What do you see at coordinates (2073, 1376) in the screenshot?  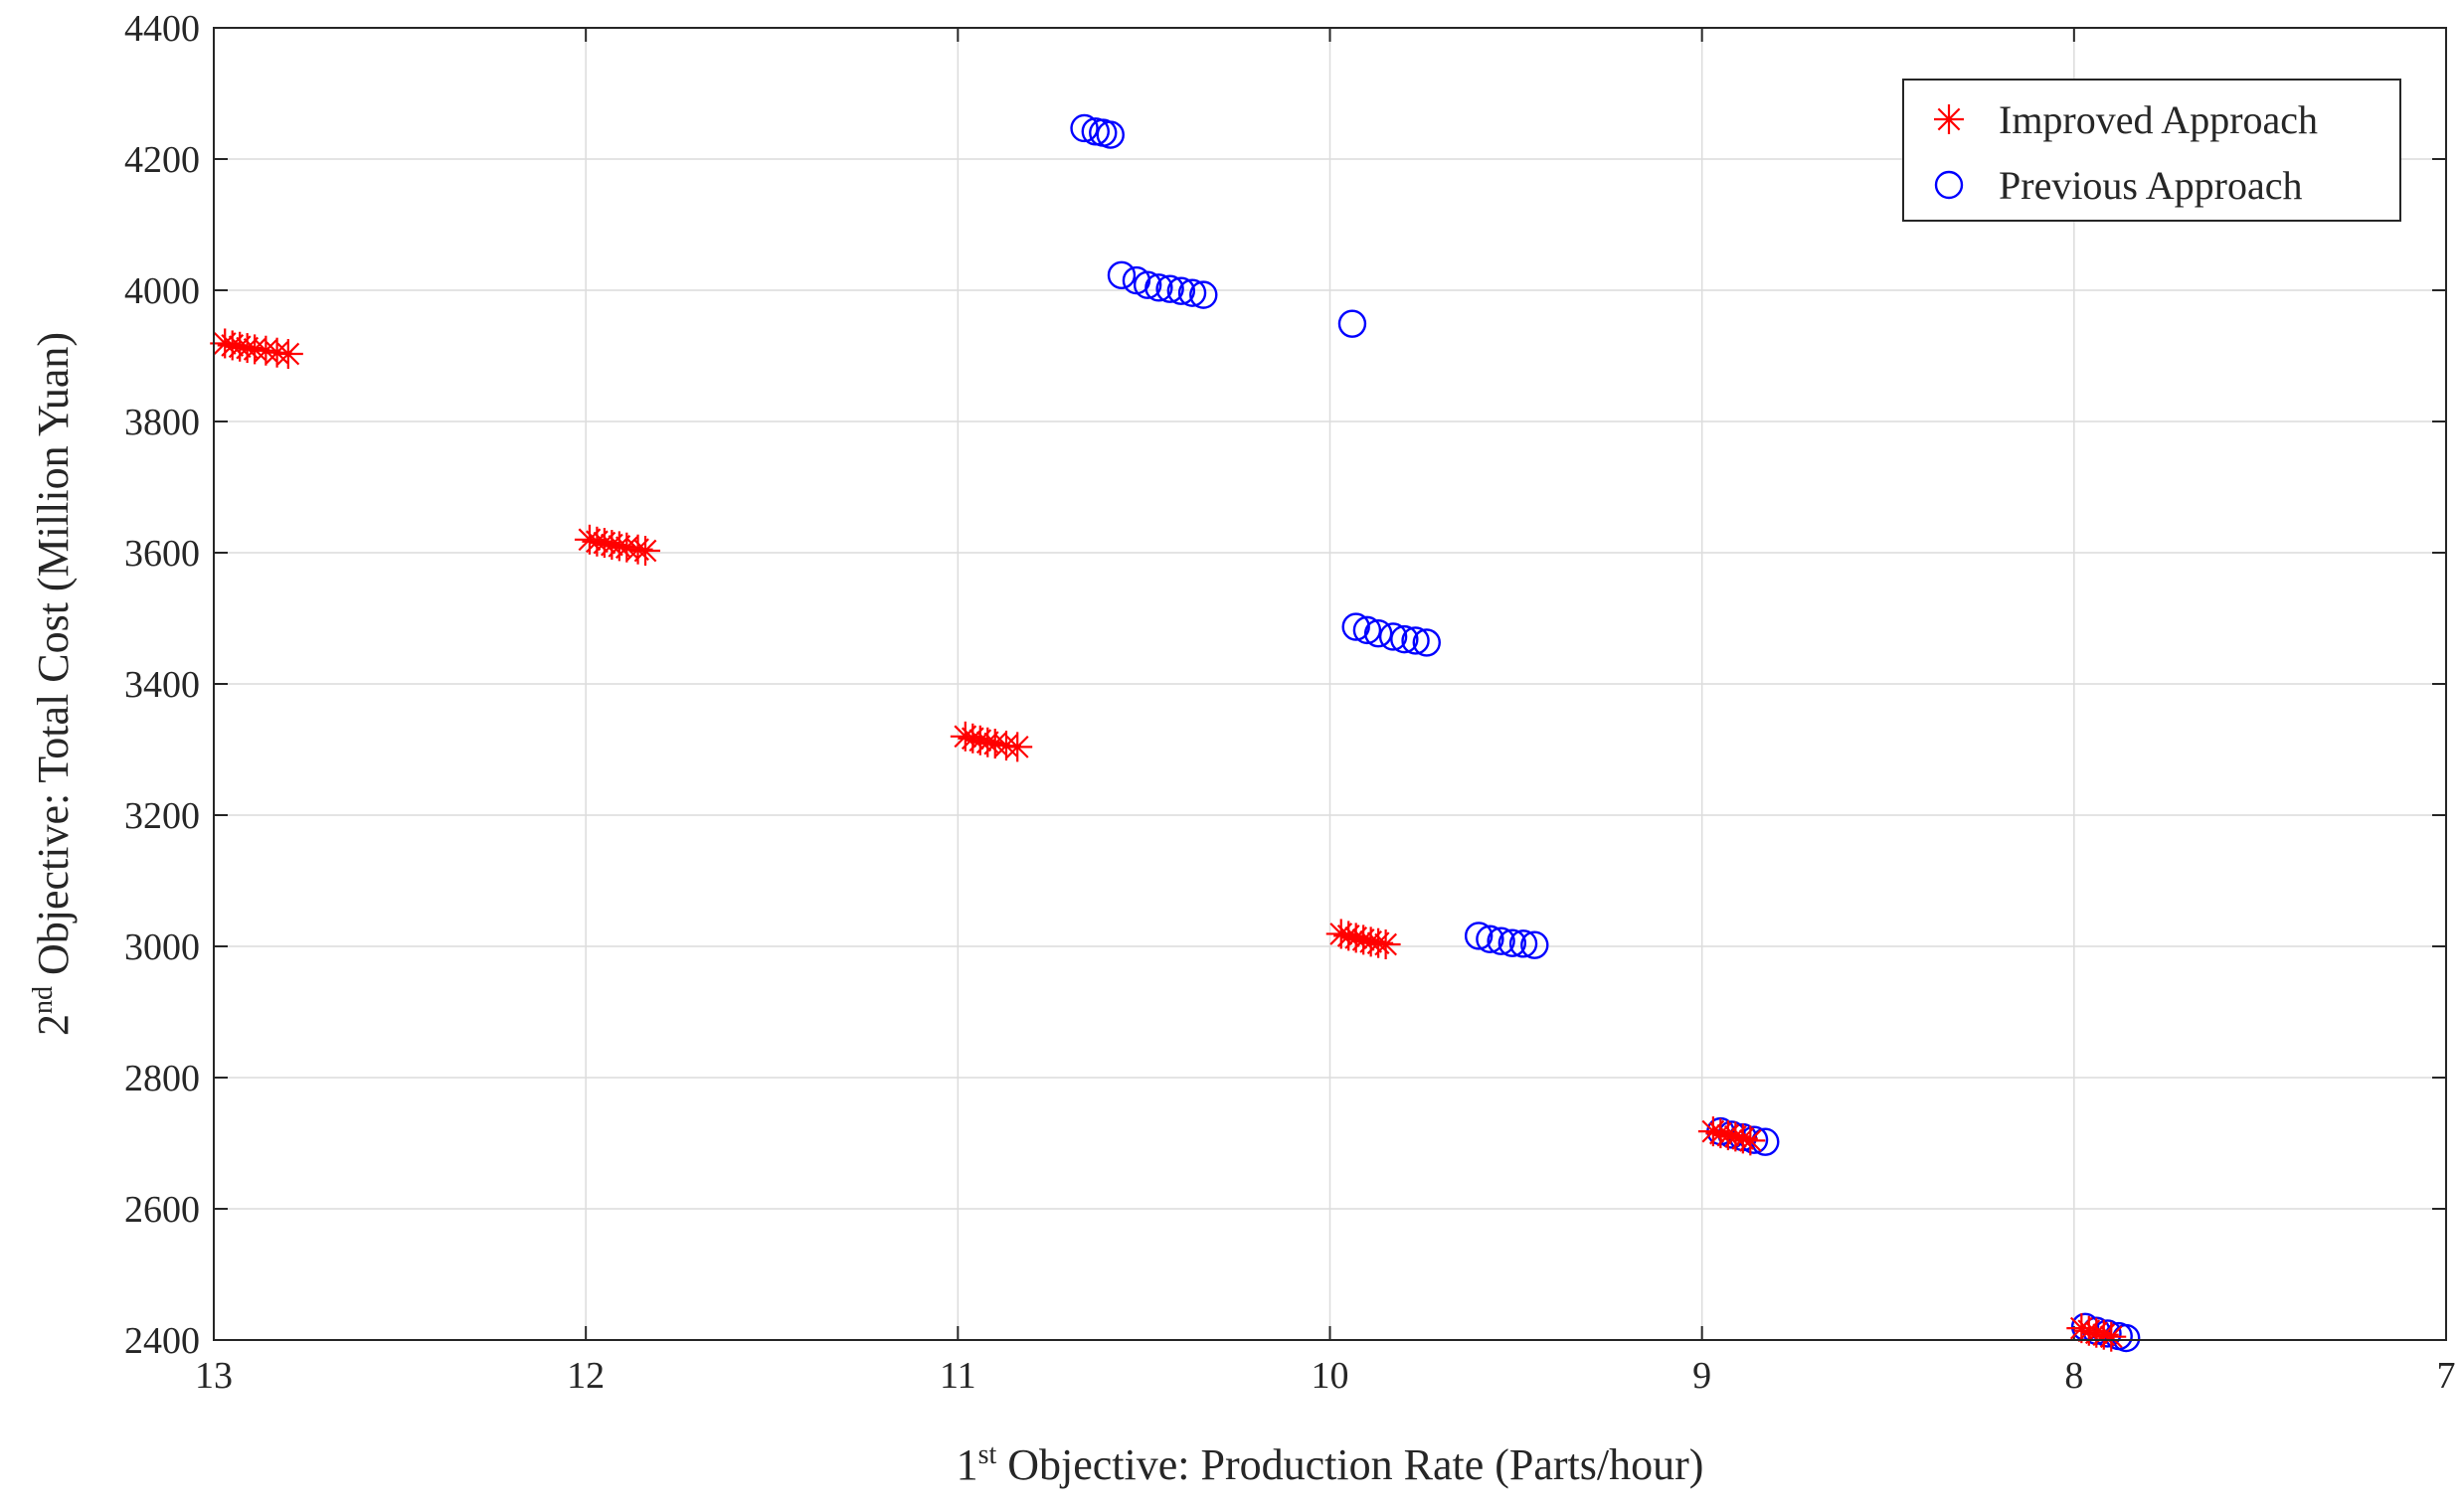 I see `x-tick-label: 8` at bounding box center [2073, 1376].